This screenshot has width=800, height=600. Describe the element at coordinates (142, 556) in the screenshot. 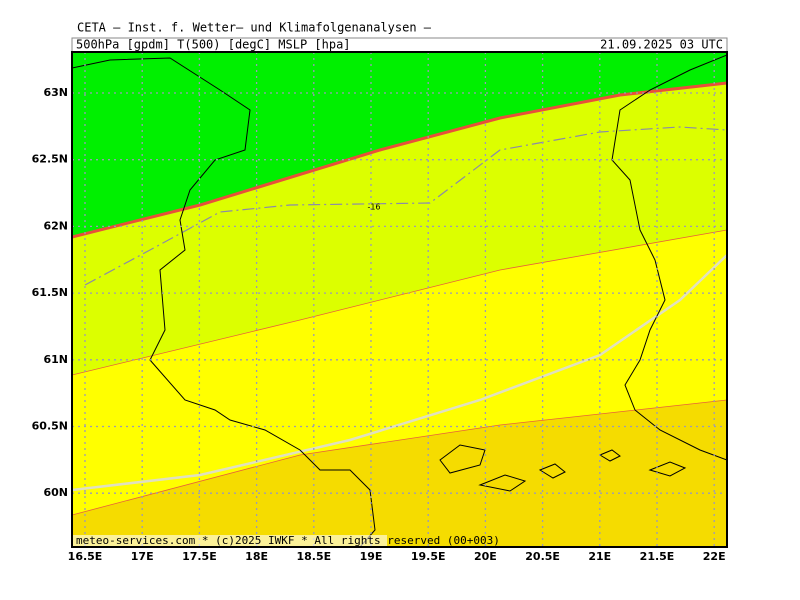

I see `lon-label: 17E` at that location.